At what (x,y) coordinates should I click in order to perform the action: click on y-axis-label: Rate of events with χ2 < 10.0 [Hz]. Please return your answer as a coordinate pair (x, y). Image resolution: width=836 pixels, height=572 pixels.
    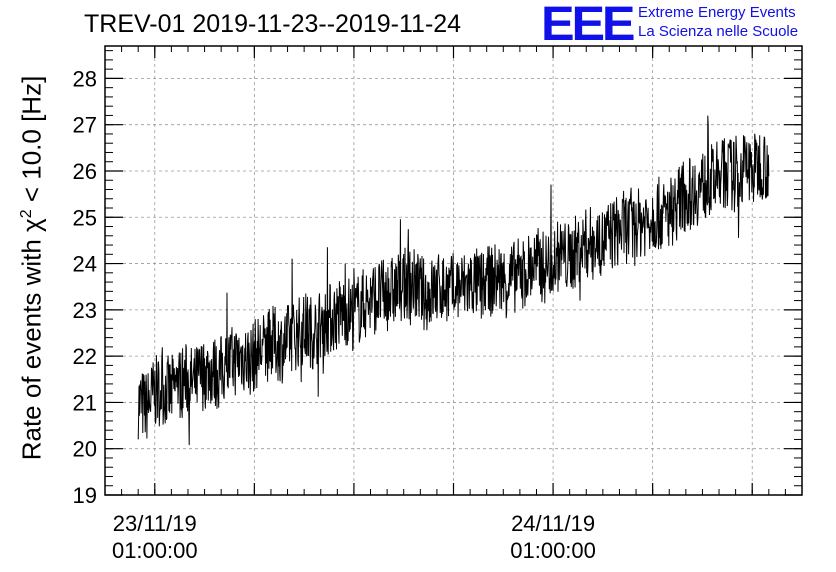
    Looking at the image, I should click on (32, 268).